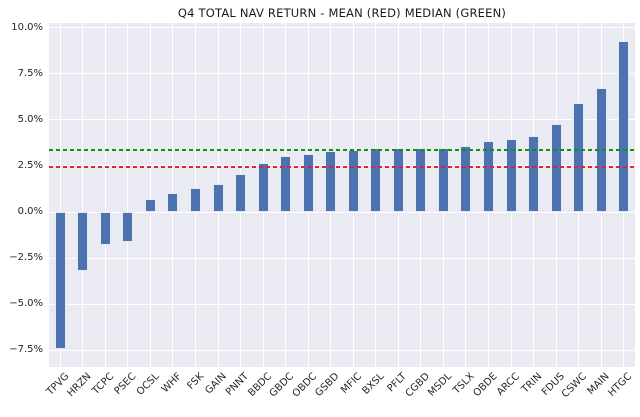 This screenshot has height=417, width=640. Describe the element at coordinates (125, 384) in the screenshot. I see `x-tick-label: PSEC` at that location.